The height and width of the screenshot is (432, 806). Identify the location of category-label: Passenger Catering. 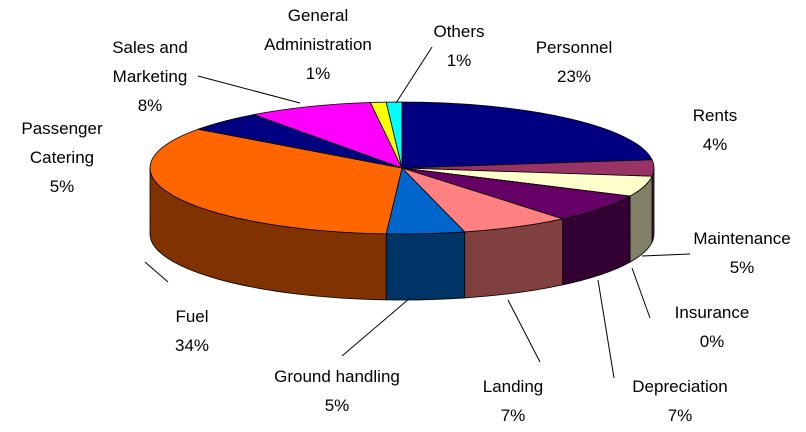
(62, 143).